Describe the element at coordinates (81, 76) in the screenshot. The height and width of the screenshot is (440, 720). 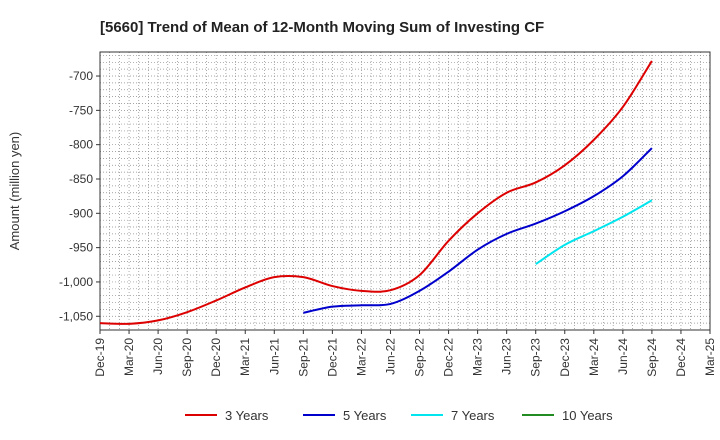
I see `y-tick-label: -700` at that location.